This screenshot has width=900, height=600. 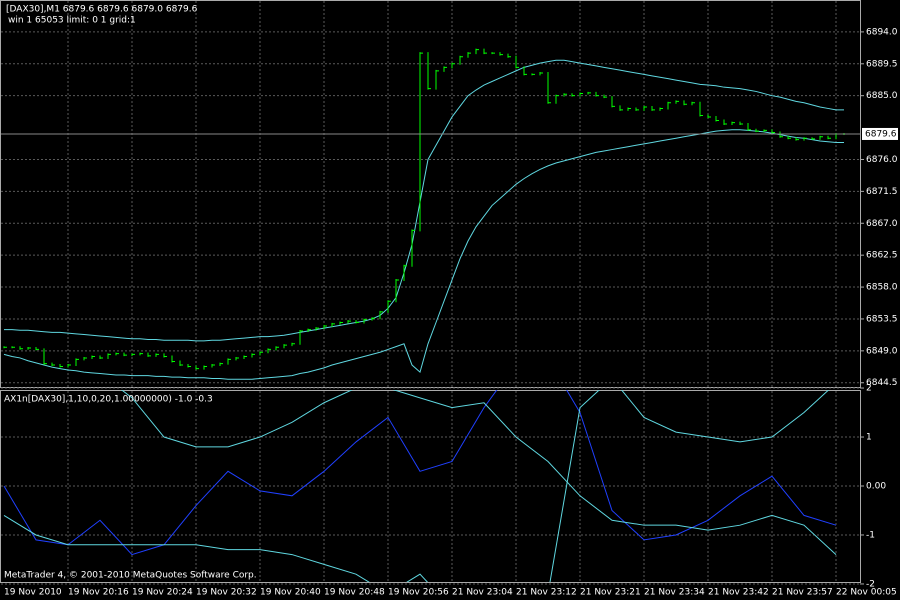 What do you see at coordinates (102, 10) in the screenshot?
I see `chart-title: [DAX30],M1 6879.6 6879.6 6879.0 6879.6` at bounding box center [102, 10].